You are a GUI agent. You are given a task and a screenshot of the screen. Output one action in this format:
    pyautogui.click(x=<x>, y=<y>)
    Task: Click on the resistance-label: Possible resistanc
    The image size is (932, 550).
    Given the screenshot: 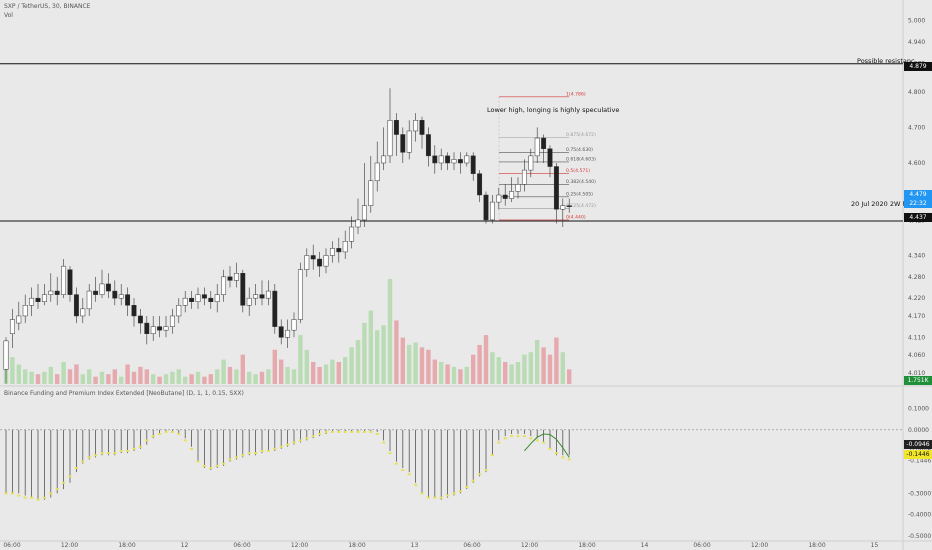 What is the action you would take?
    pyautogui.click(x=886, y=61)
    